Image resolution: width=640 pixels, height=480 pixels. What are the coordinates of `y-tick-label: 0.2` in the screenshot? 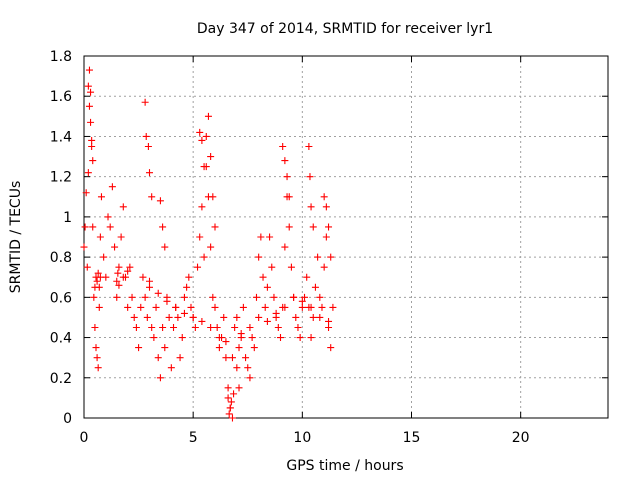 It's located at (61, 379).